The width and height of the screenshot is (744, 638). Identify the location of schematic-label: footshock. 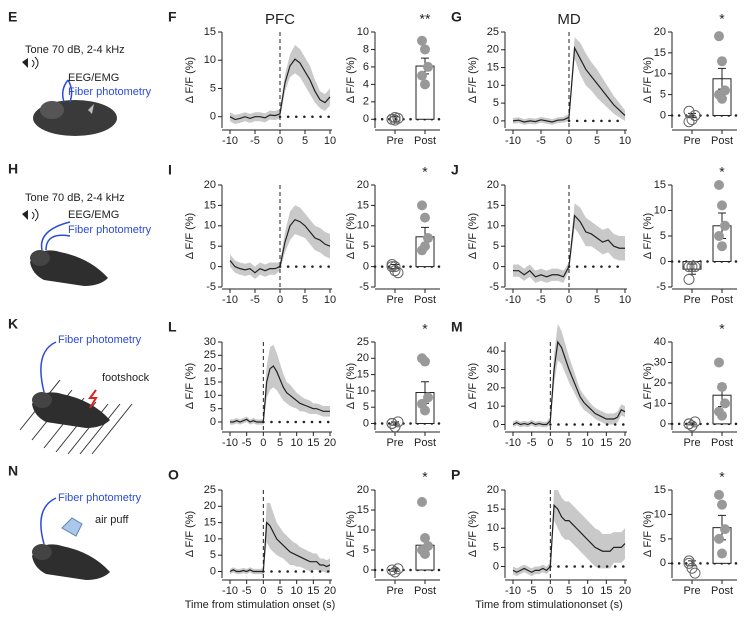
(126, 378).